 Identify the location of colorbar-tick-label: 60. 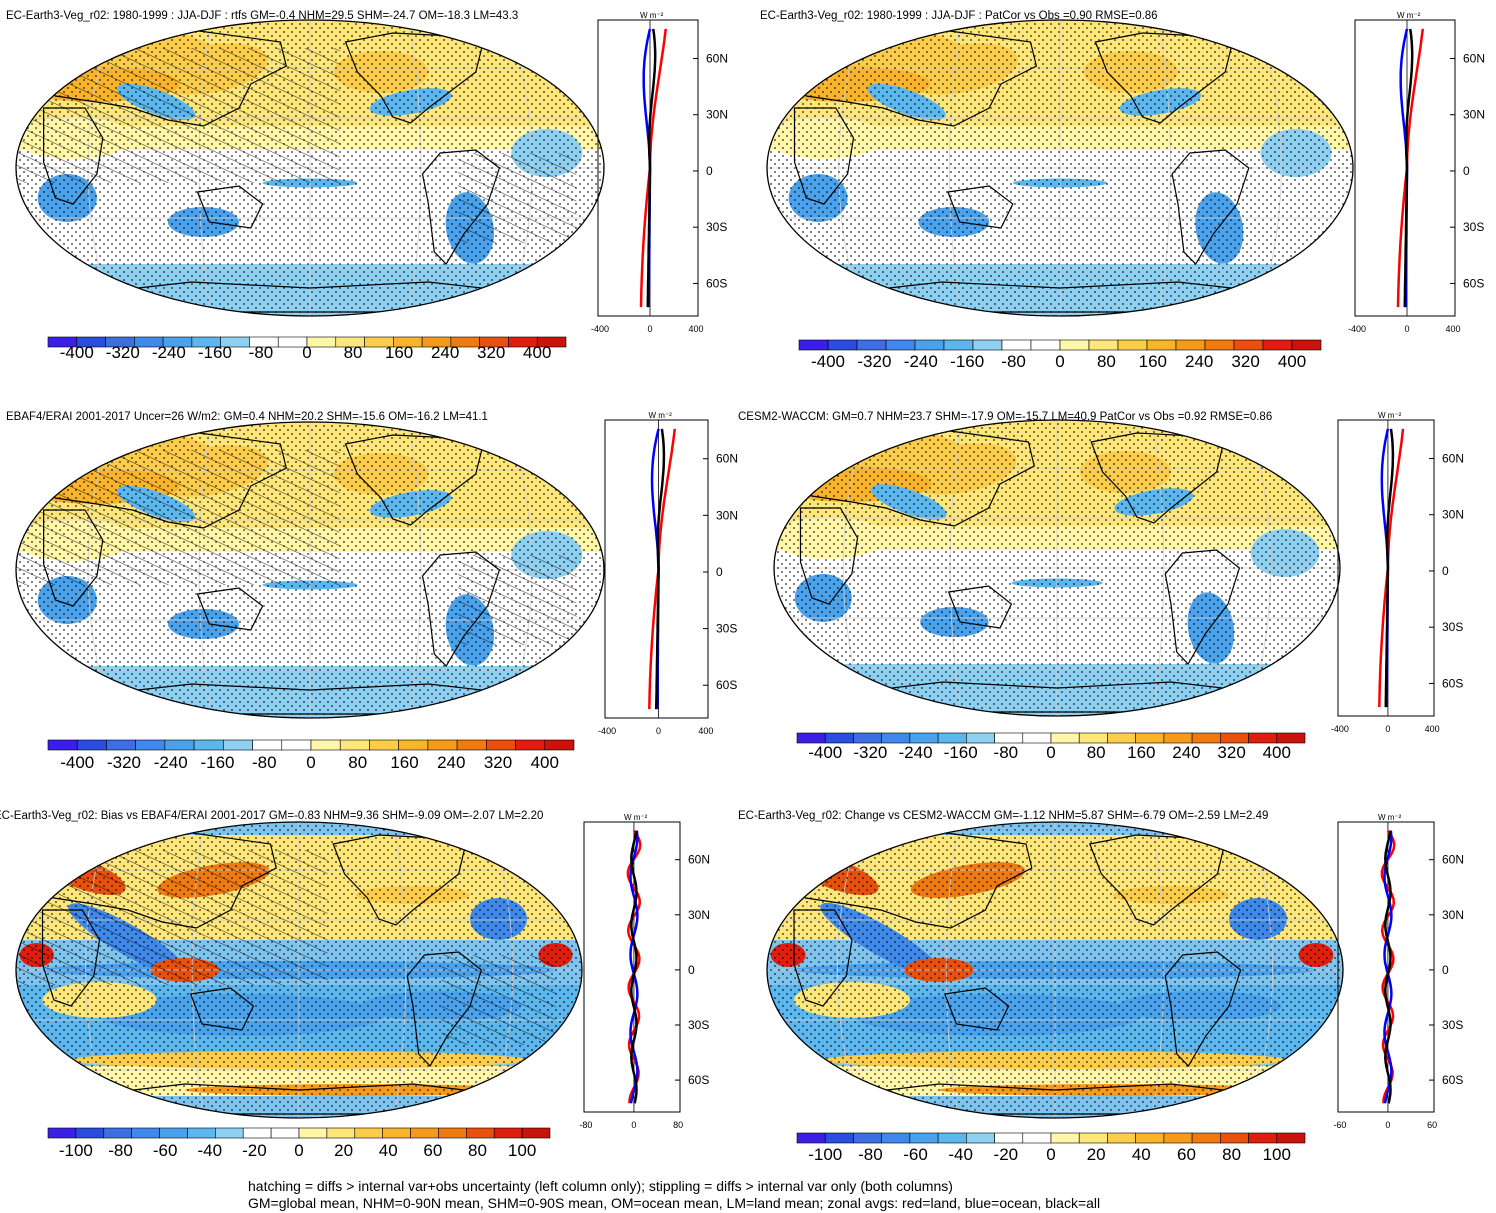
(1186, 1154).